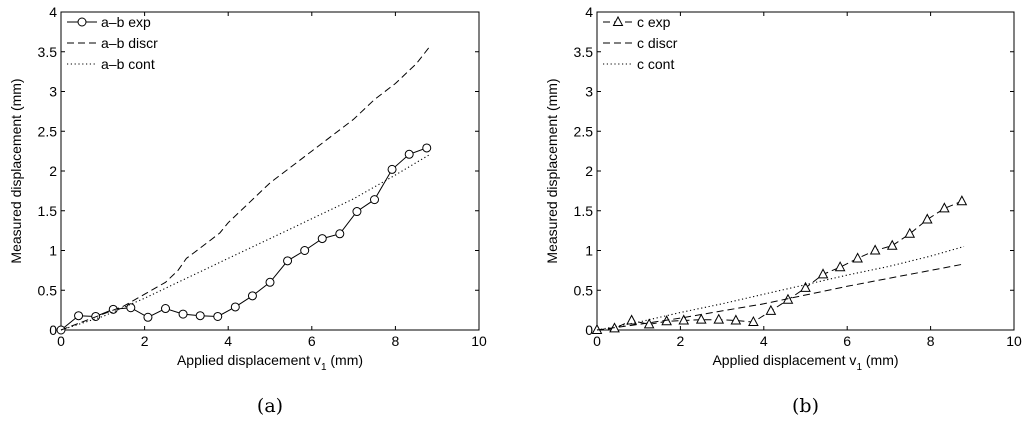  I want to click on legend-label: a–b discr, so click(129, 43).